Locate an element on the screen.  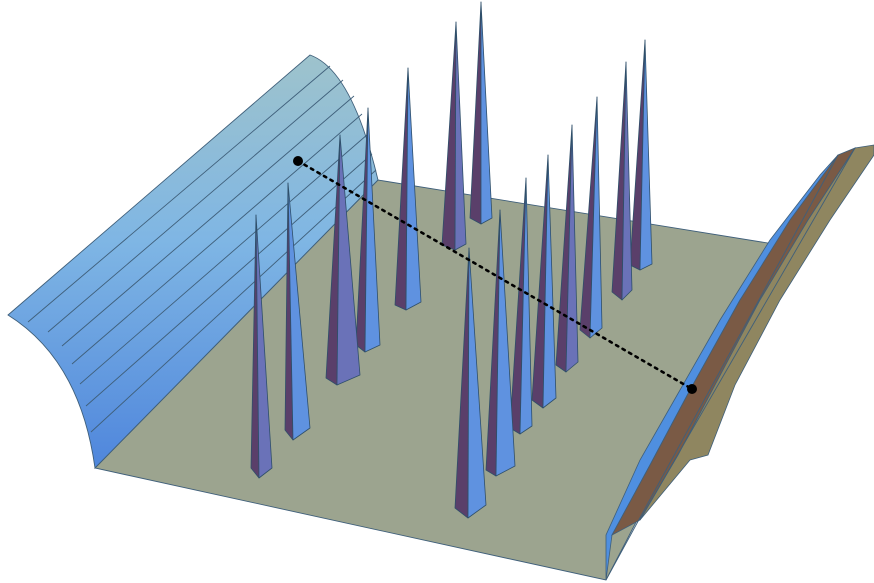
path-end-point is located at coordinates (692, 389).